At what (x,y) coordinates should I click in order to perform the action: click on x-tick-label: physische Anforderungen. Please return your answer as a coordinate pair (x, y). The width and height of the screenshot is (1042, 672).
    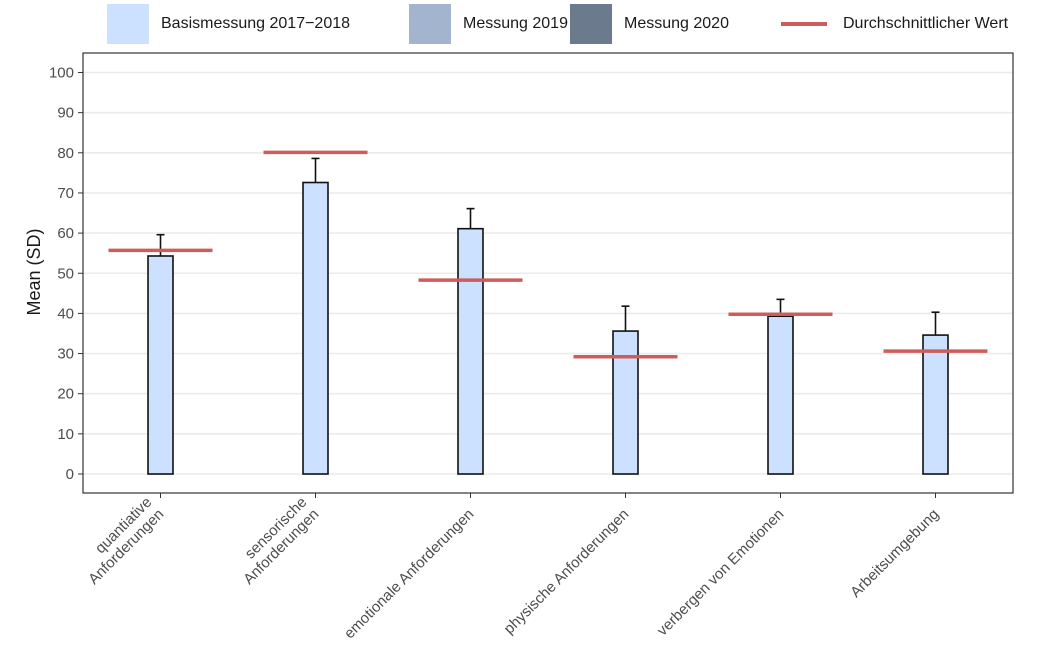
    Looking at the image, I should click on (567, 572).